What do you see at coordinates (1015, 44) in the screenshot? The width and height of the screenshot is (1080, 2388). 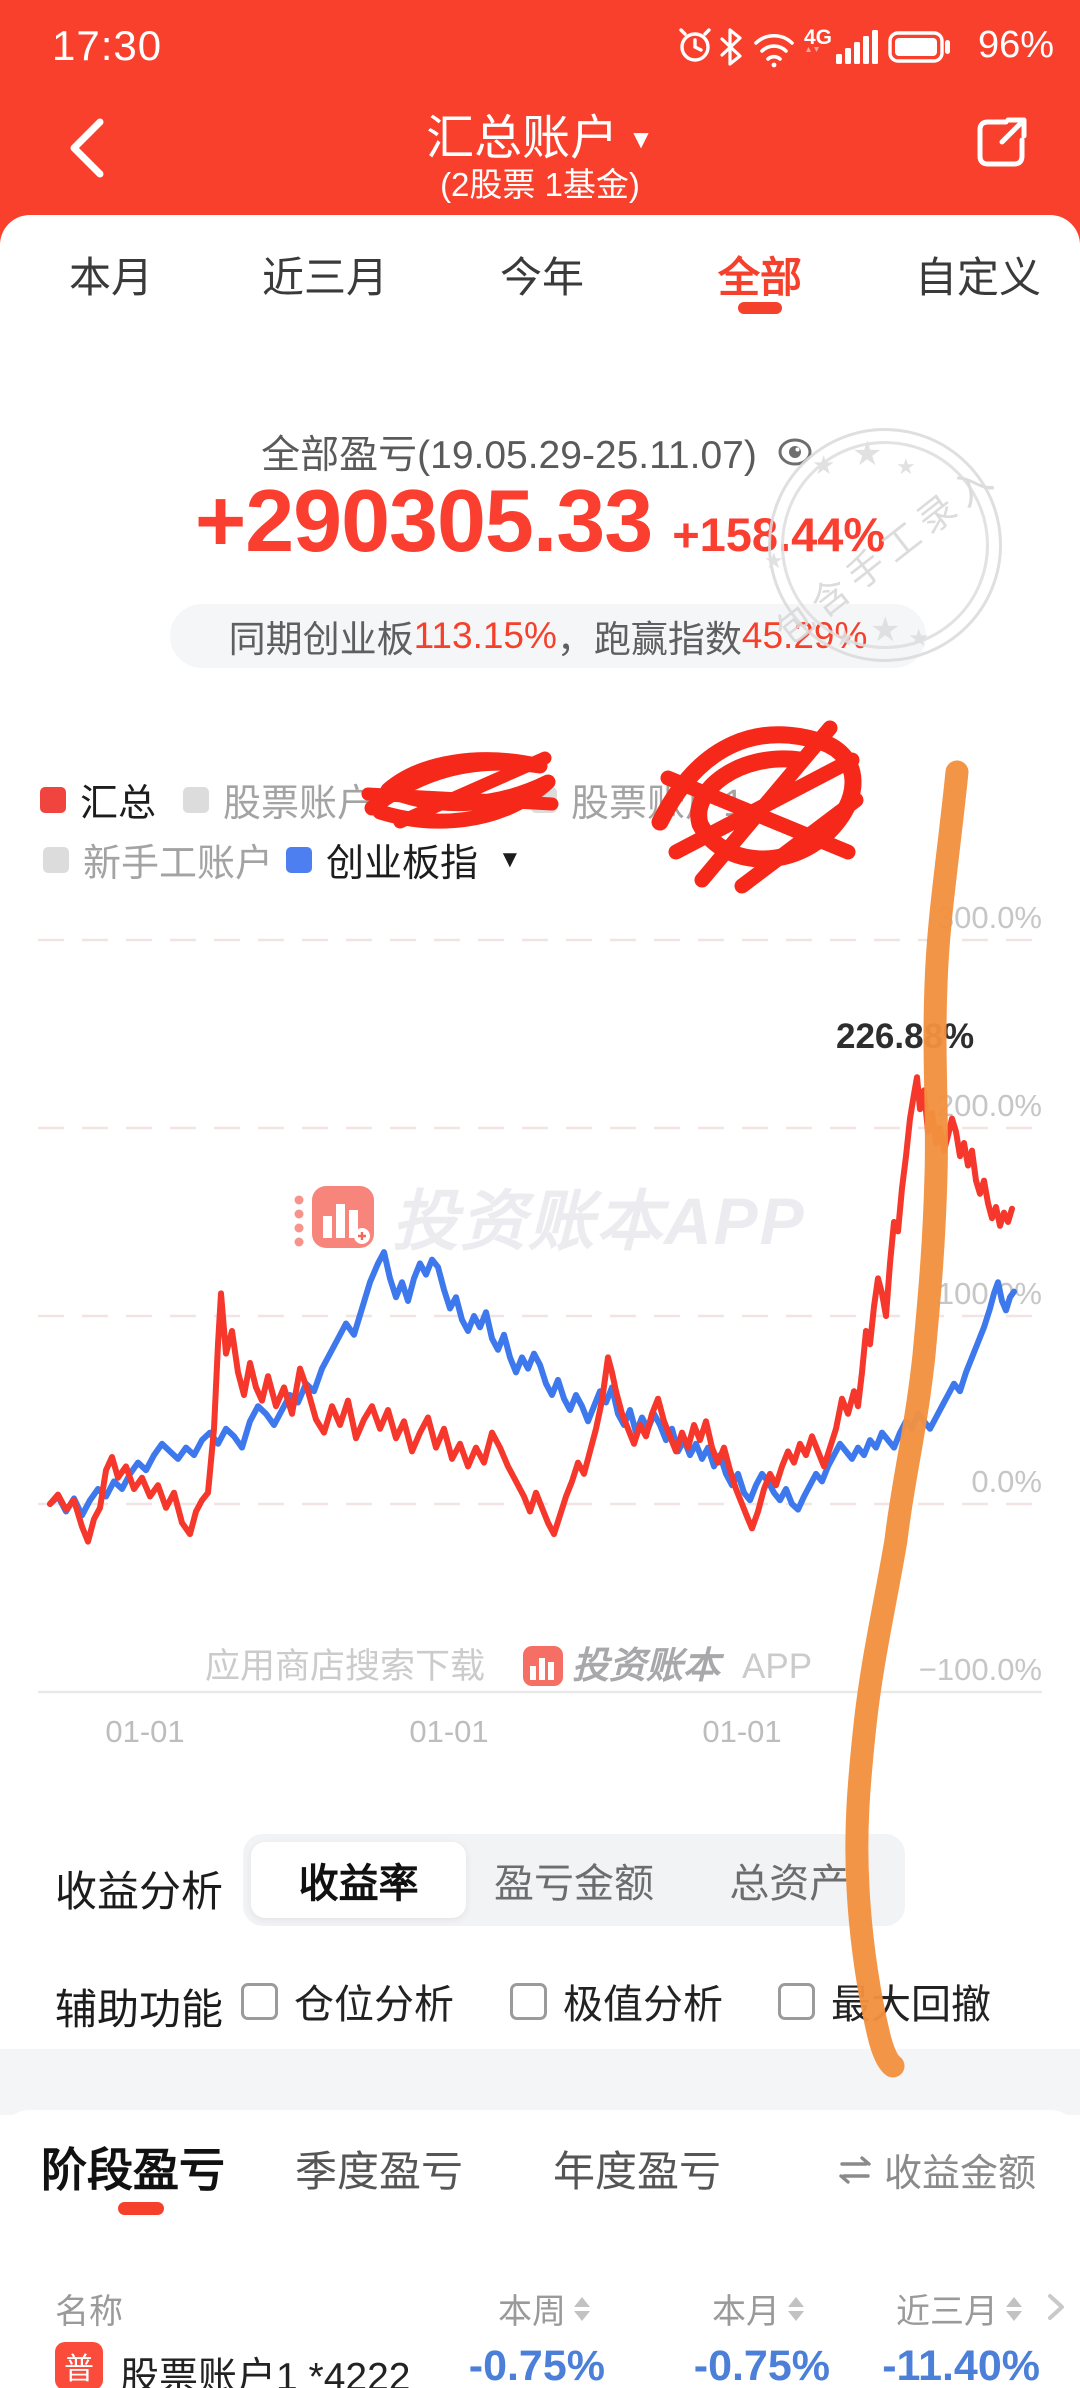 I see `battery-percent: 96%` at bounding box center [1015, 44].